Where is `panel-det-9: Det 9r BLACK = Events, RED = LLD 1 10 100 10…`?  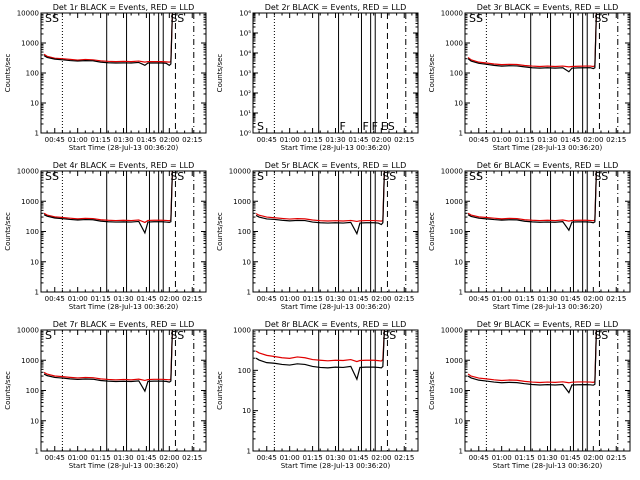 panel-det-9: Det 9r BLACK = Events, RED = LLD 1 10 100 10… is located at coordinates (529, 395).